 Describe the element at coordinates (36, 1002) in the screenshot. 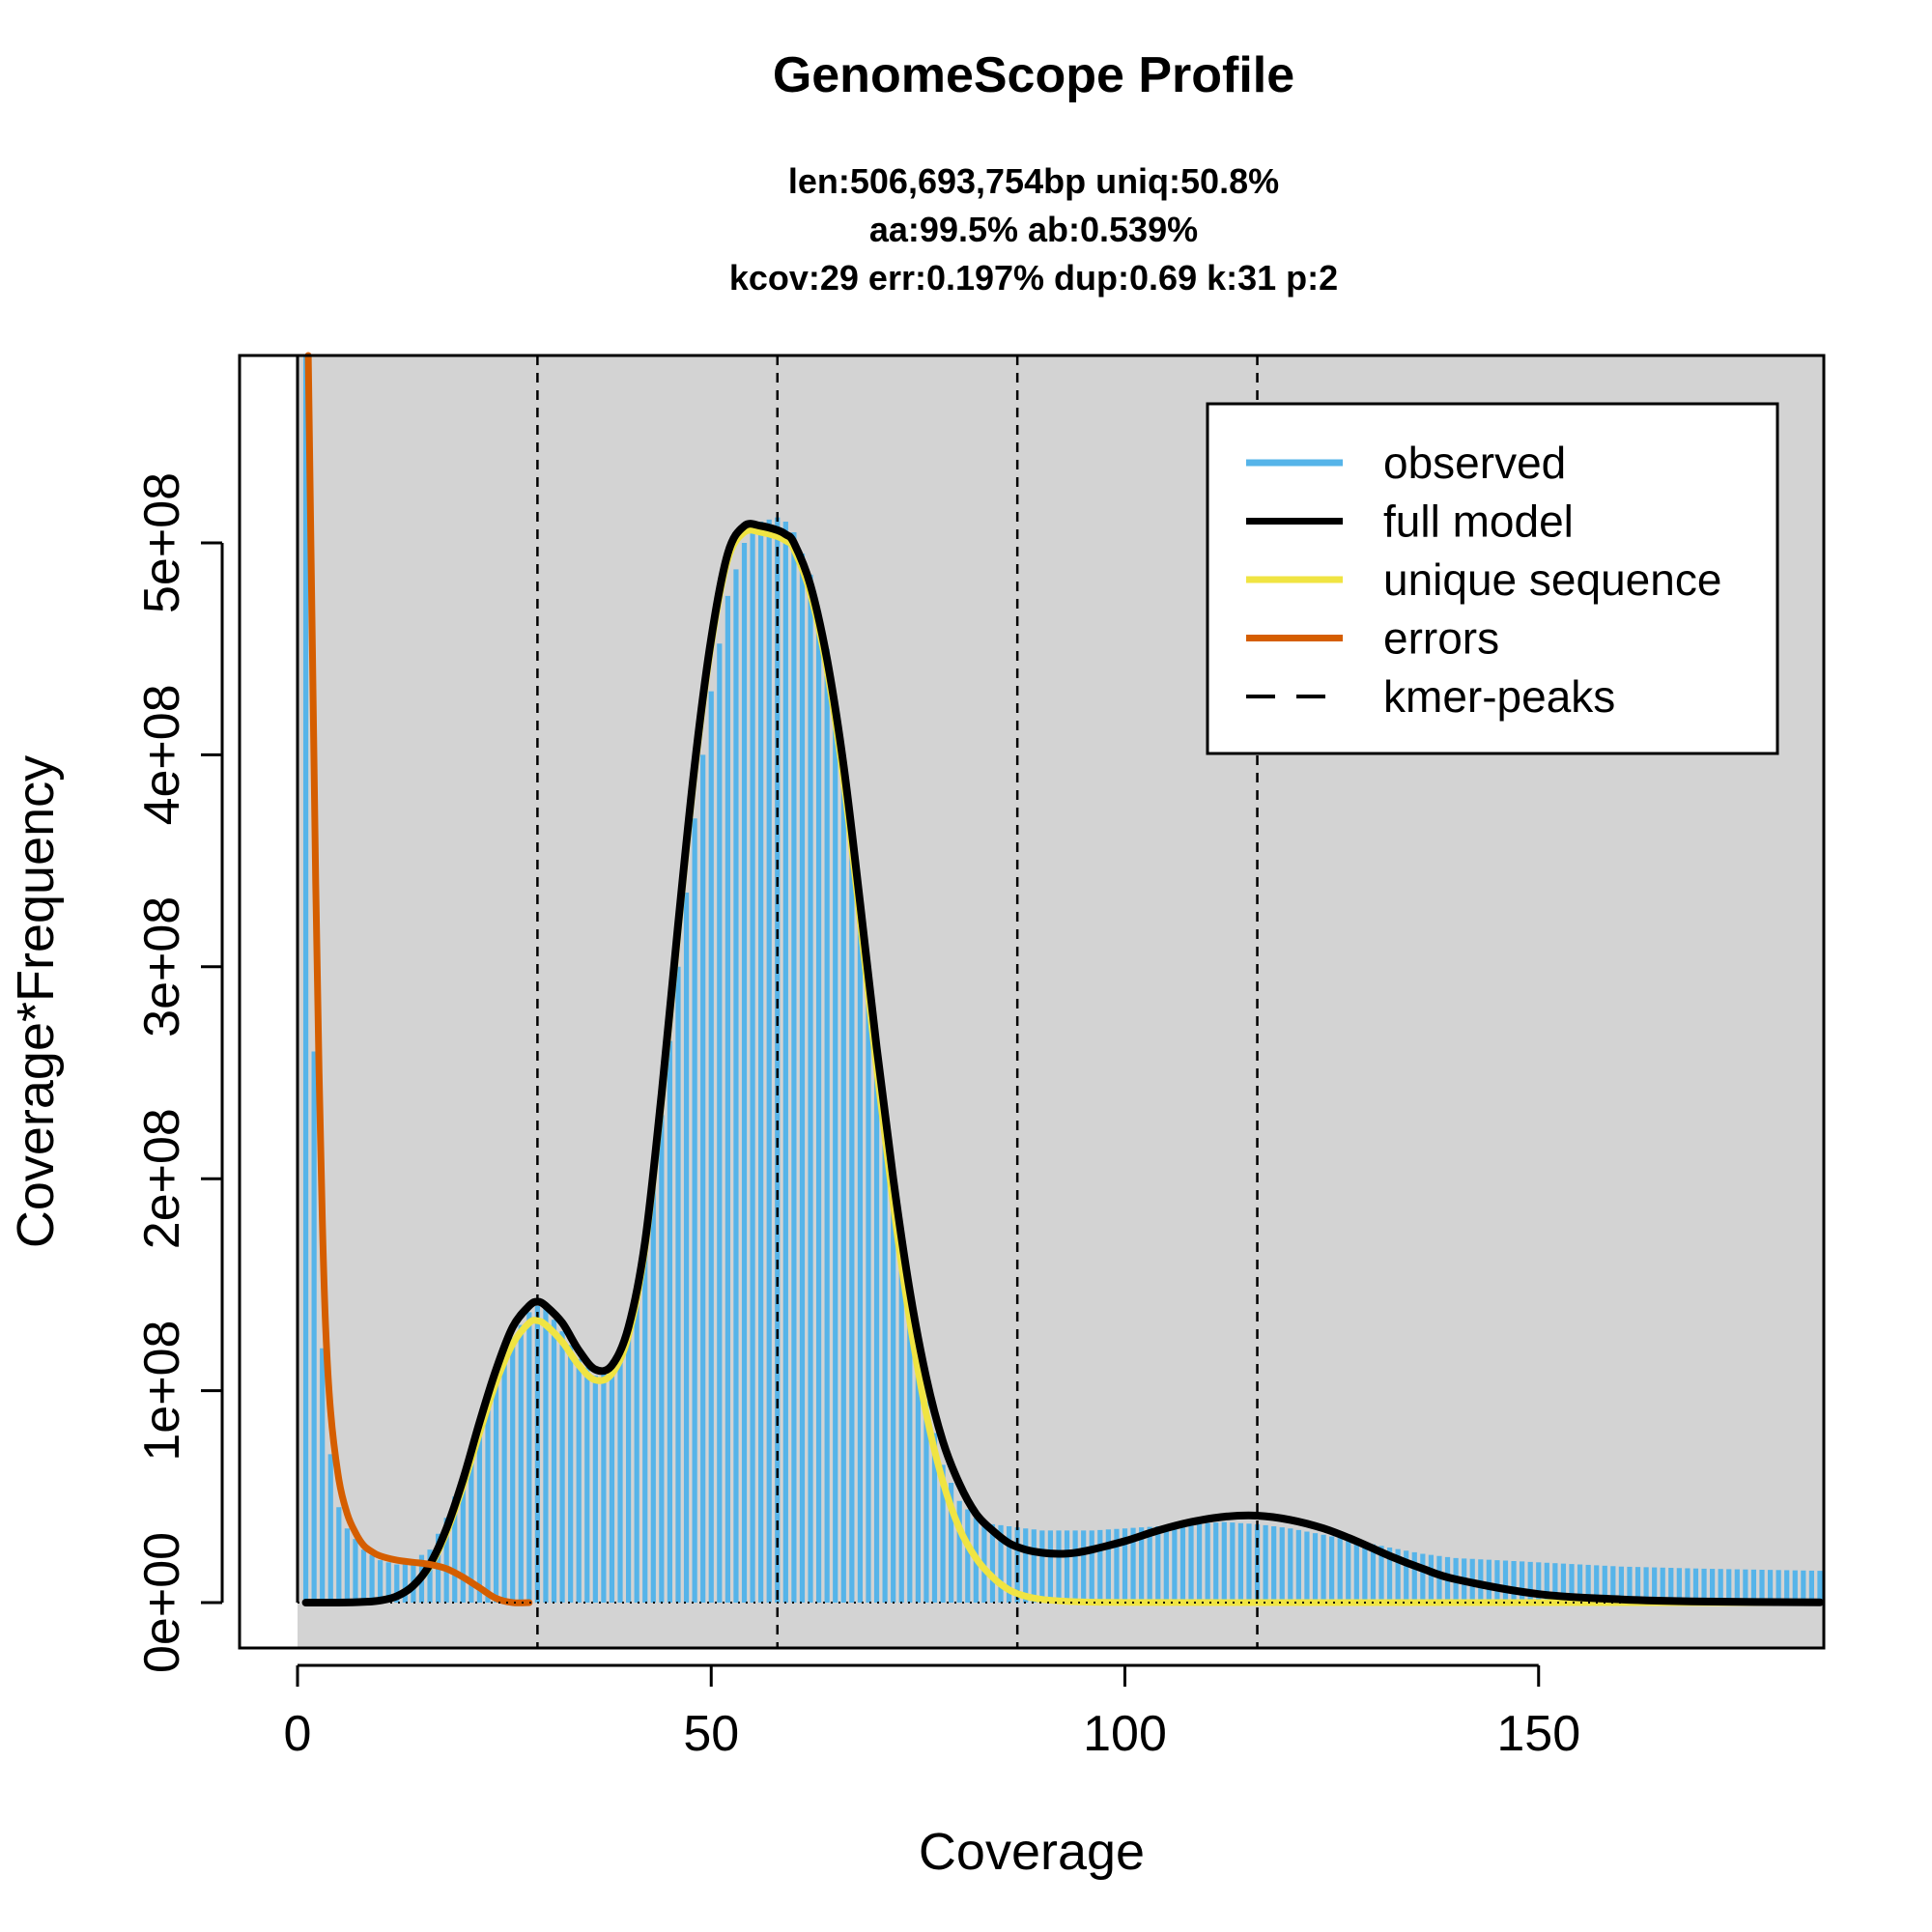

I see `y-axis-label: Coverage*Frequency` at that location.